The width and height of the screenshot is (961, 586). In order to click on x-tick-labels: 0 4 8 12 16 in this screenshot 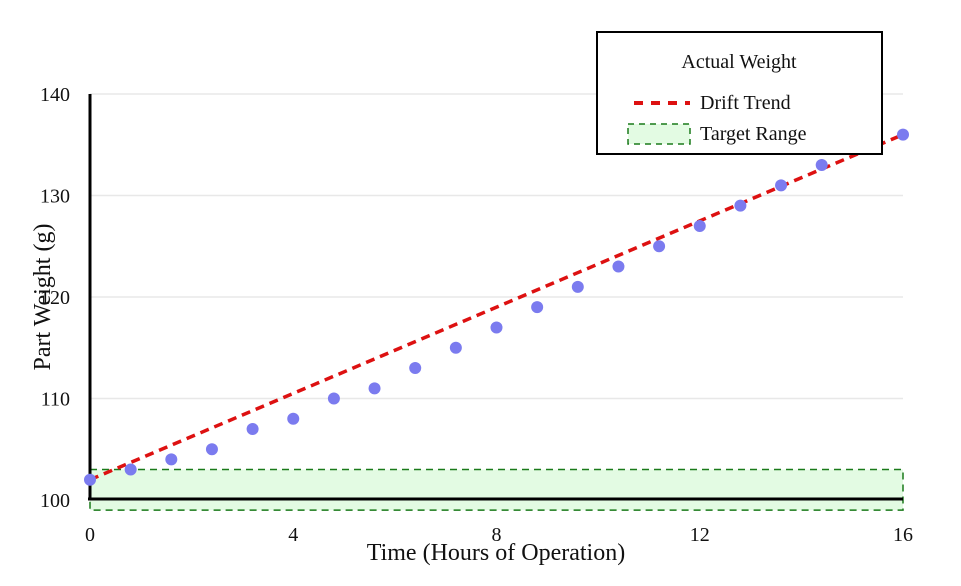, I will do `click(499, 535)`.